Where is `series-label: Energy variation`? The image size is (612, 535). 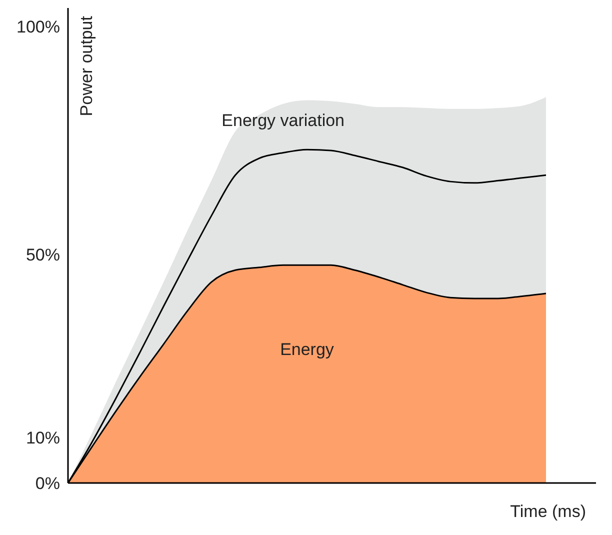 series-label: Energy variation is located at coordinates (283, 120).